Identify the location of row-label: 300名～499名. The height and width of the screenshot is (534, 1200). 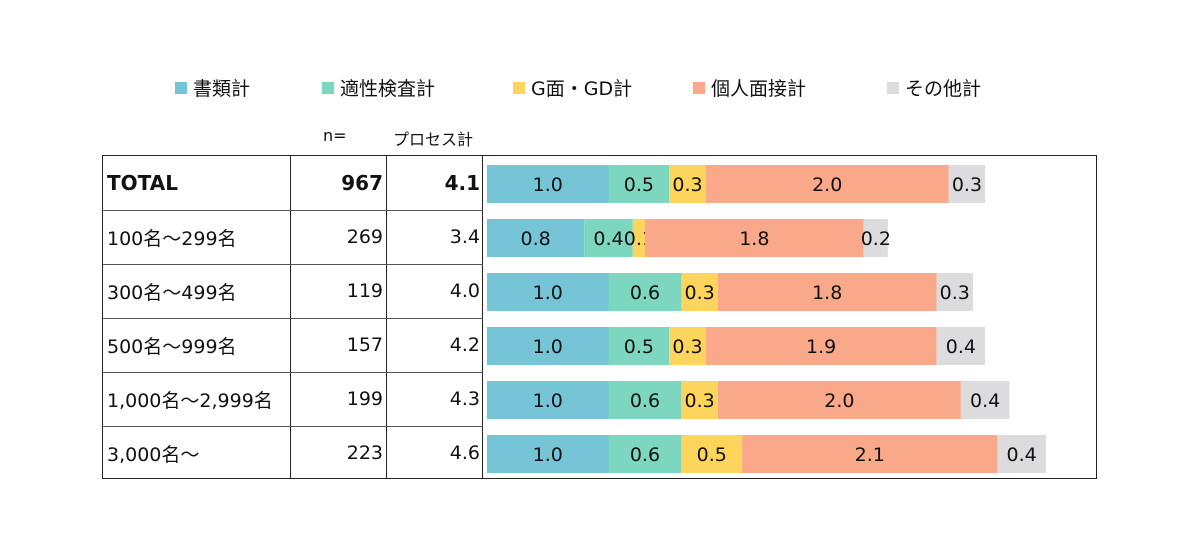
(172, 292).